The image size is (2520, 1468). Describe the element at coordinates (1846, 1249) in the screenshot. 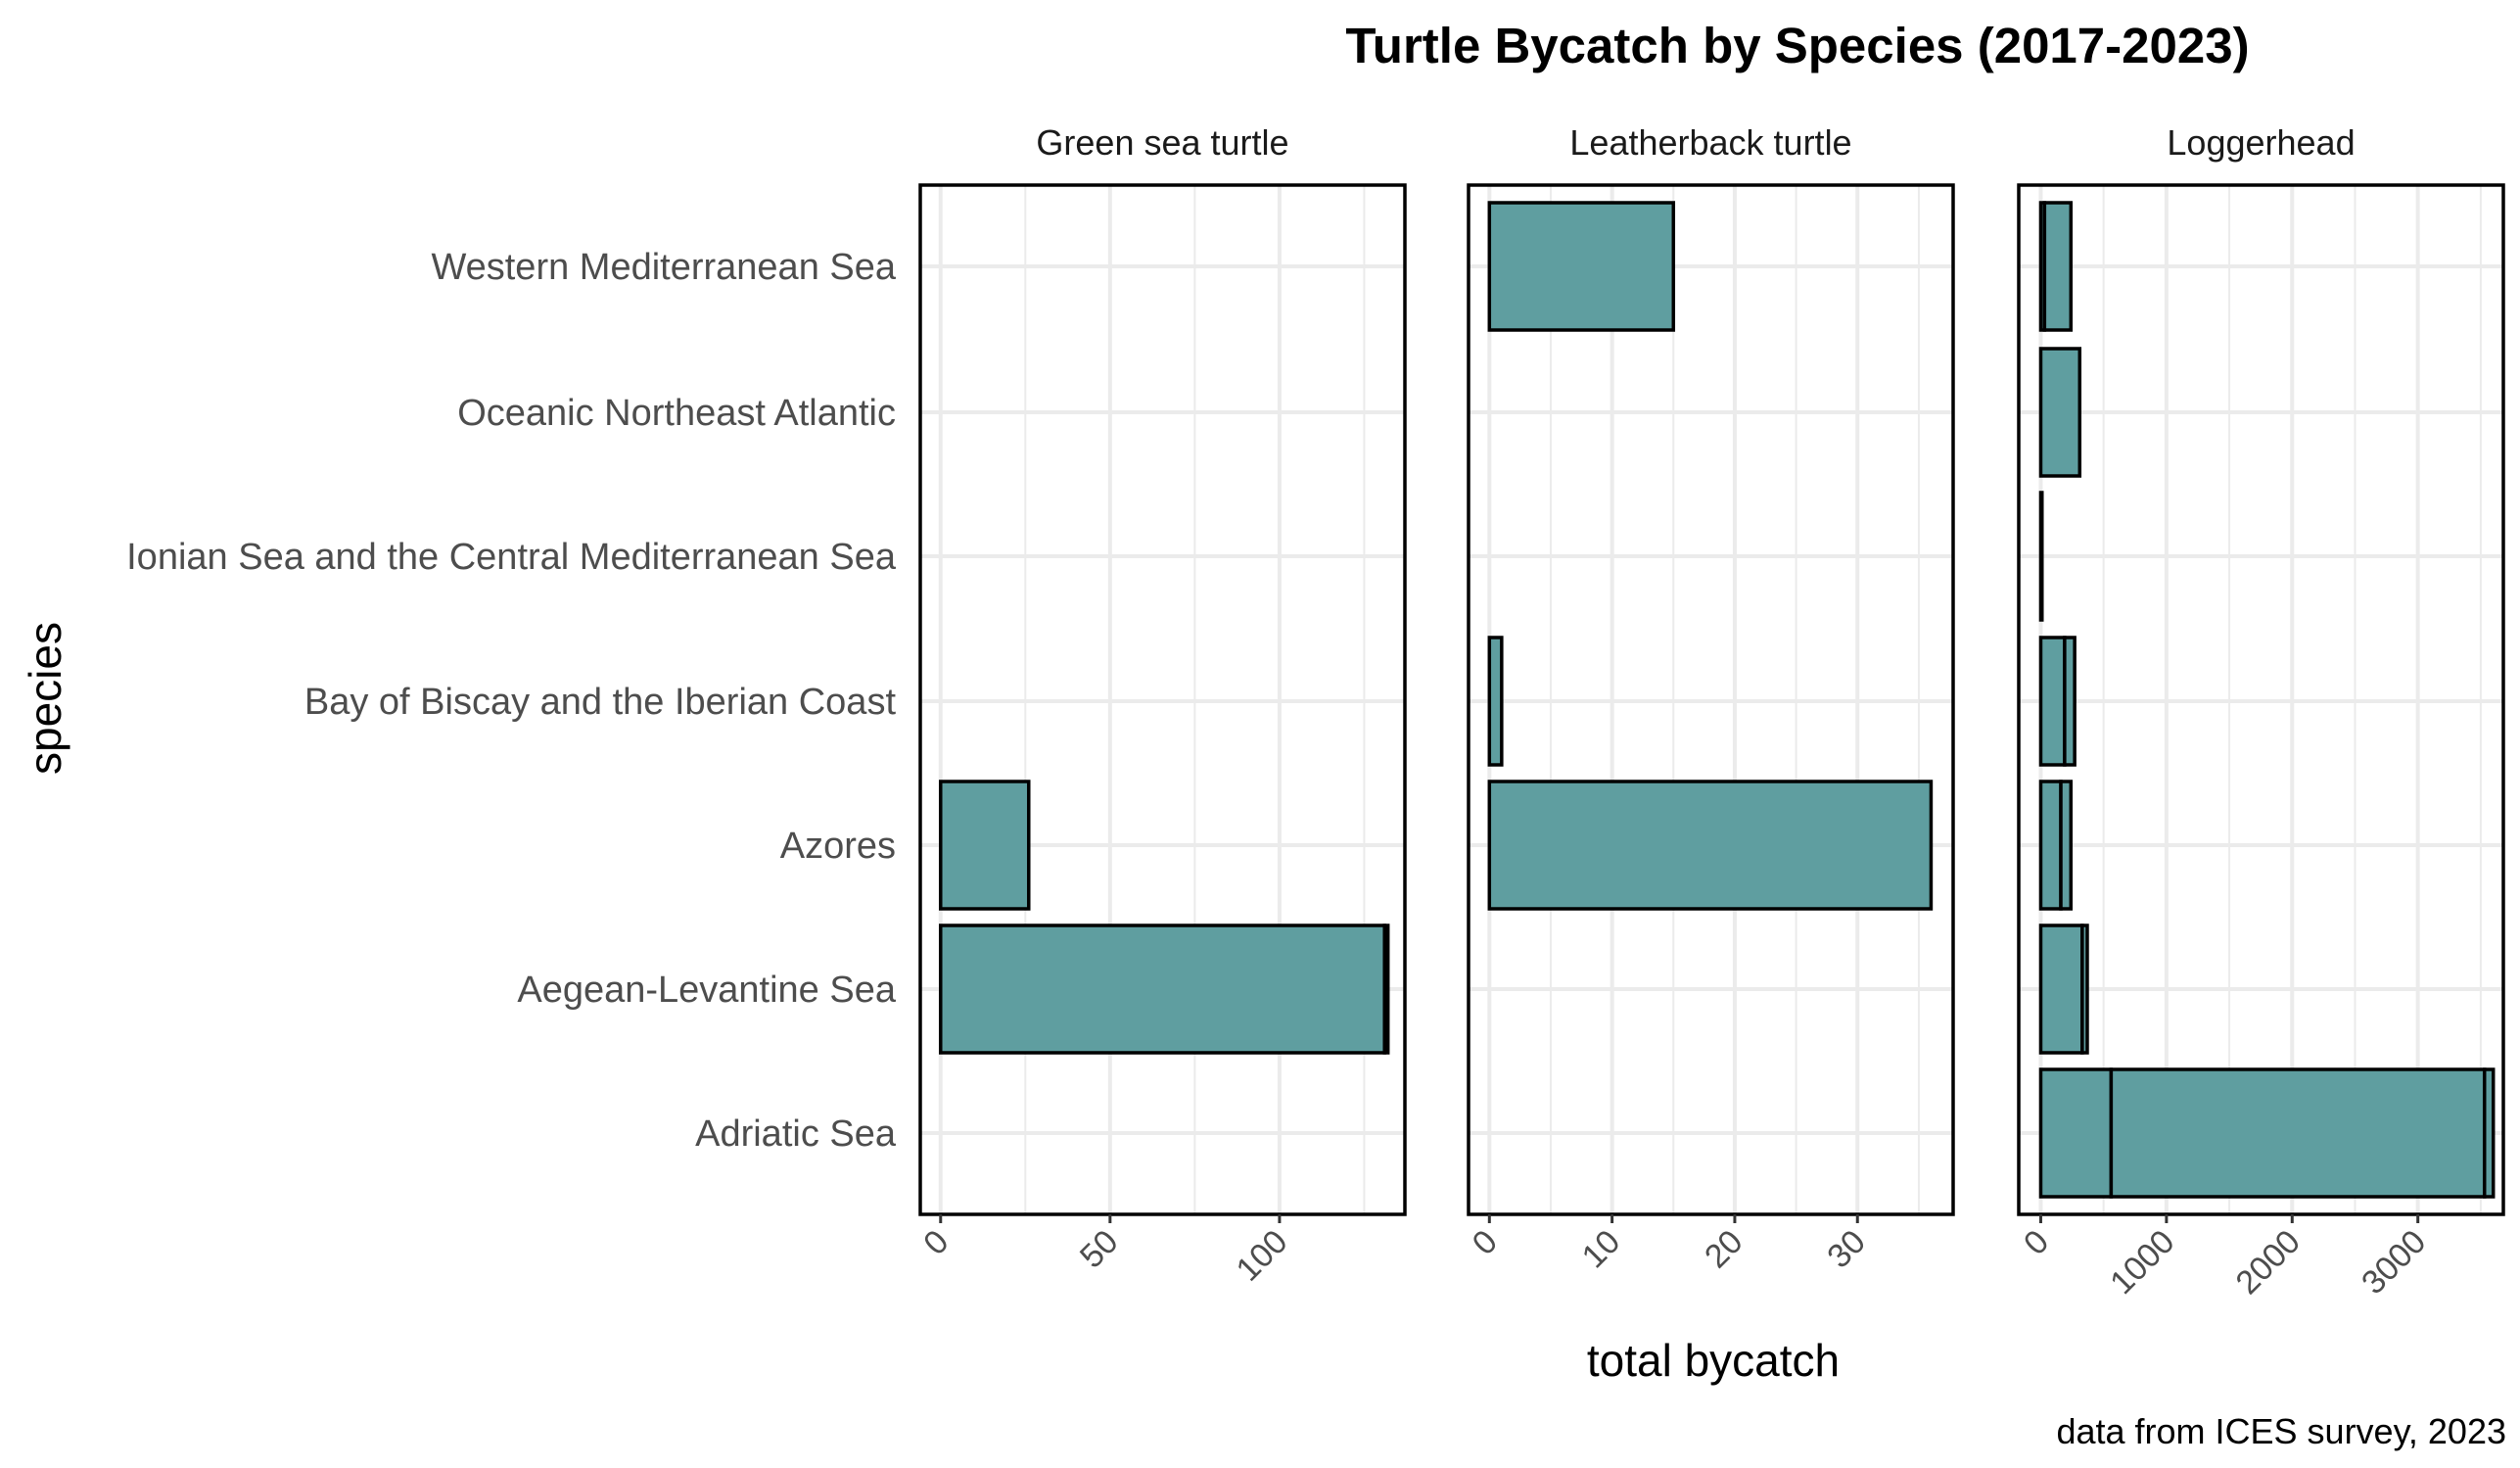

I see `x-tick-label: 30` at that location.